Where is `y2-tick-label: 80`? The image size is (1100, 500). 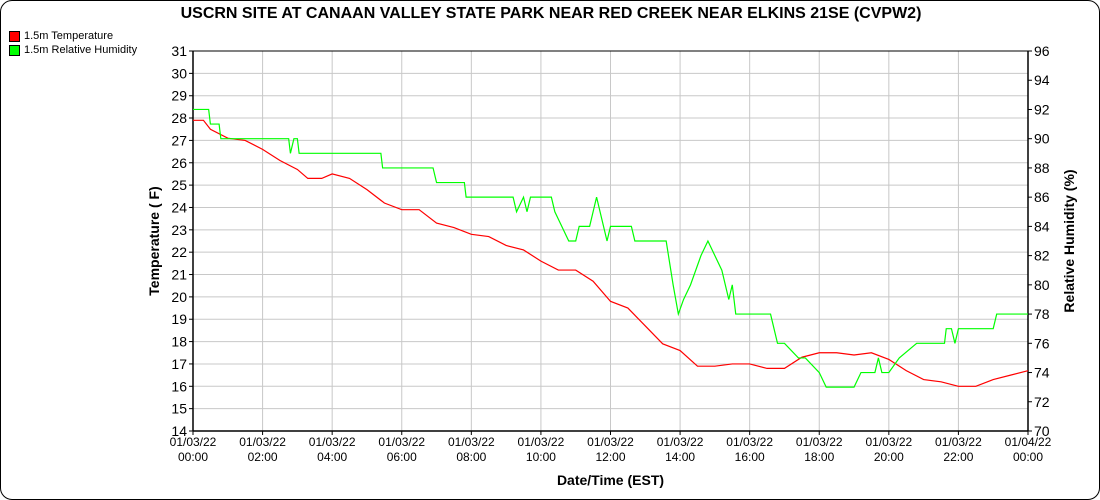
y2-tick-label: 80 is located at coordinates (1042, 285).